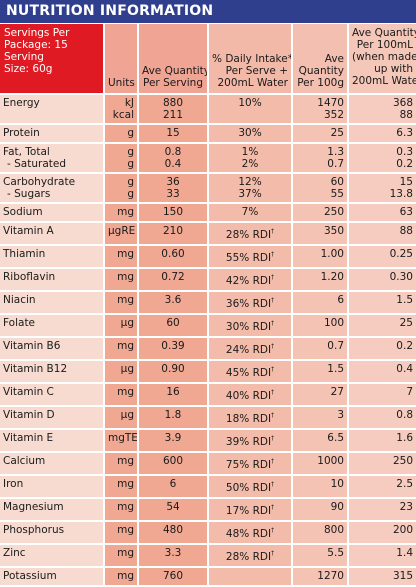 The width and height of the screenshot is (416, 587). Describe the element at coordinates (208, 12) in the screenshot. I see `panel-title: NUTRITION INFORMATION` at that location.